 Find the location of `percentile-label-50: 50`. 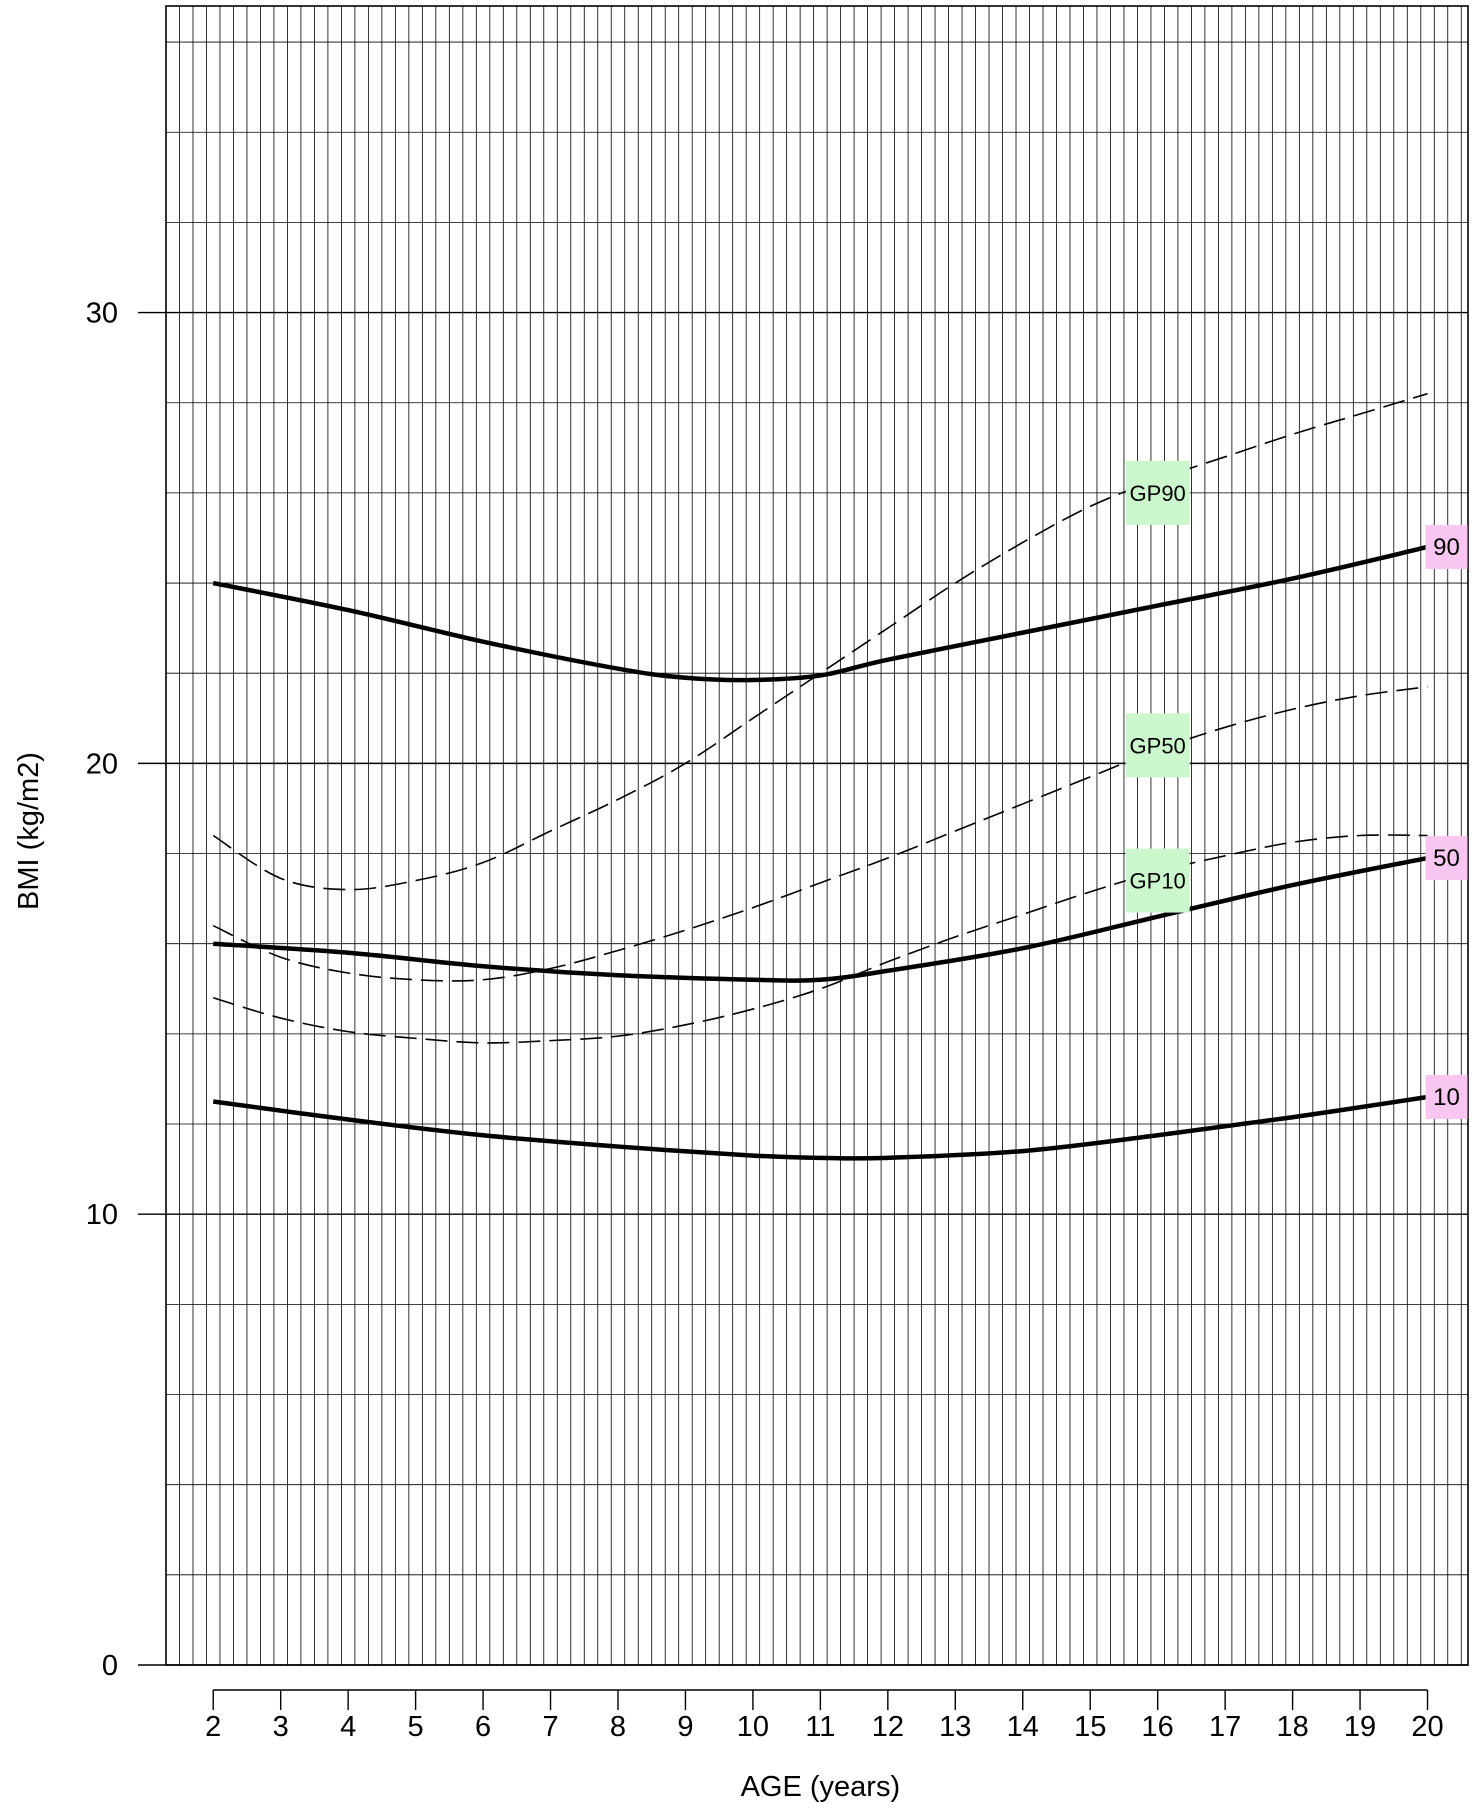

percentile-label-50: 50 is located at coordinates (1446, 858).